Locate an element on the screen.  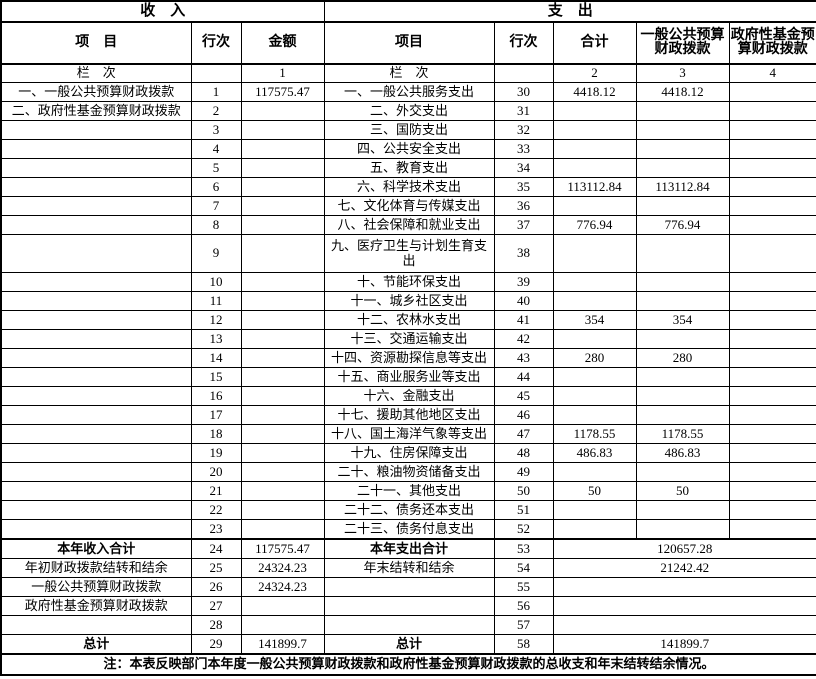
income-line-cell: 15 is located at coordinates (216, 377).